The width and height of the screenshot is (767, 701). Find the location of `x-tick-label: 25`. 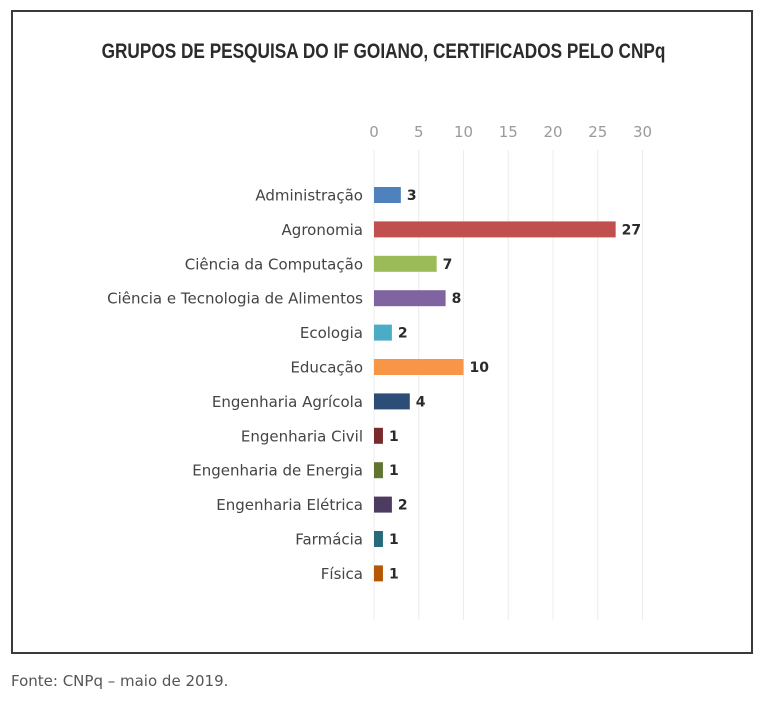

x-tick-label: 25 is located at coordinates (597, 132).